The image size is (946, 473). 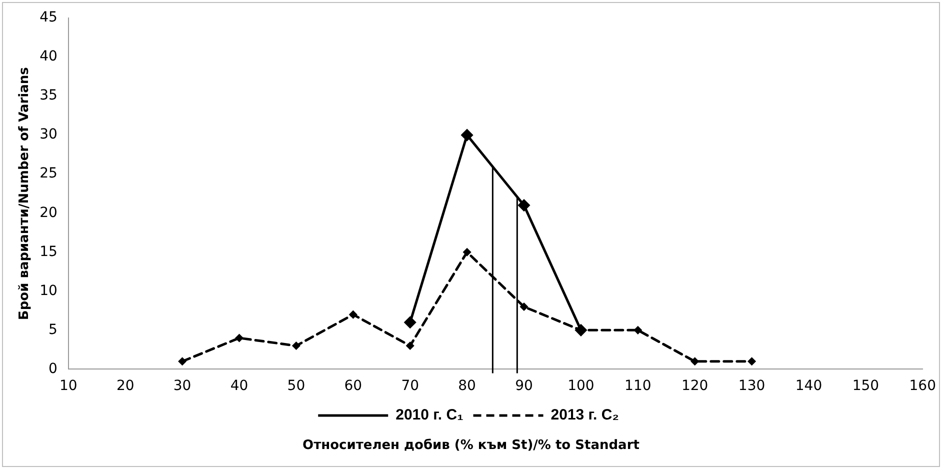 I want to click on x-tick-label: 150, so click(x=866, y=386).